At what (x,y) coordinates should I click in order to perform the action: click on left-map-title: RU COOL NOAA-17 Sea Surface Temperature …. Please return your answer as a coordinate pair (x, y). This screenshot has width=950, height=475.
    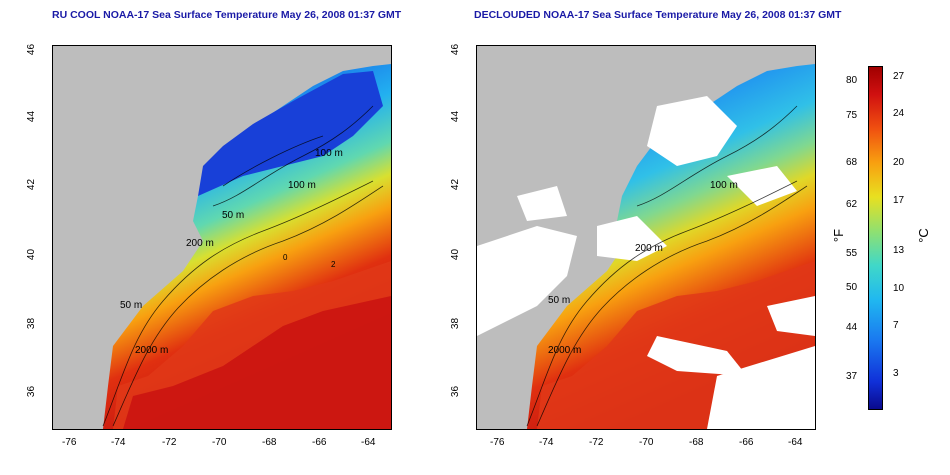
    Looking at the image, I should click on (227, 15).